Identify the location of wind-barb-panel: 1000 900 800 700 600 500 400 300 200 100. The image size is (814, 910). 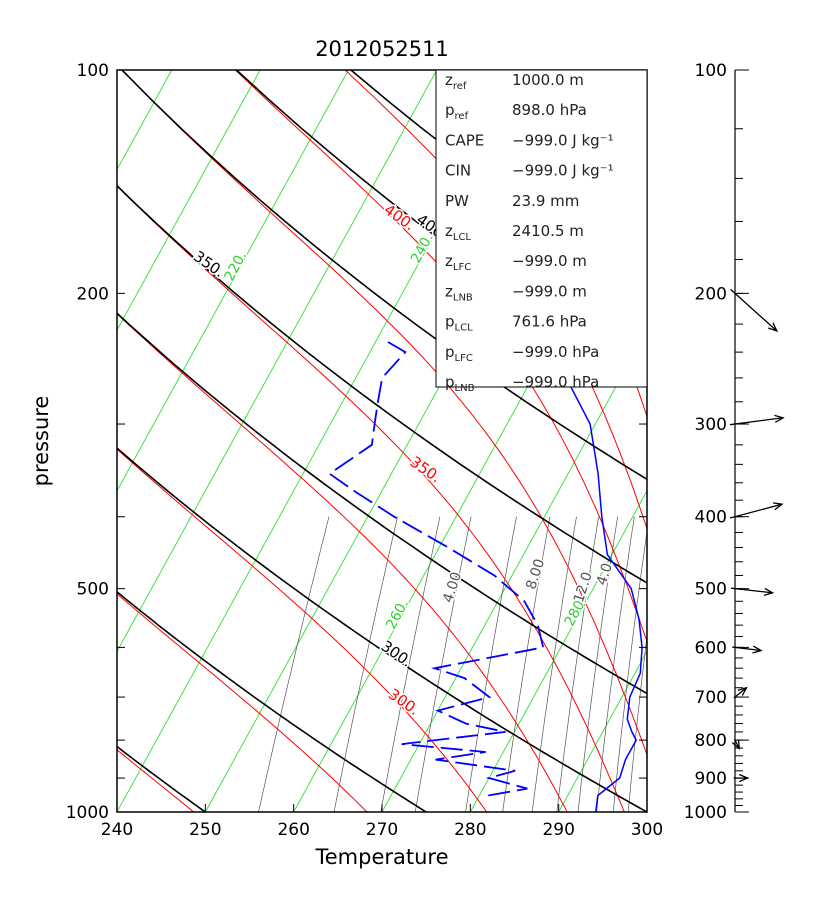
(734, 442).